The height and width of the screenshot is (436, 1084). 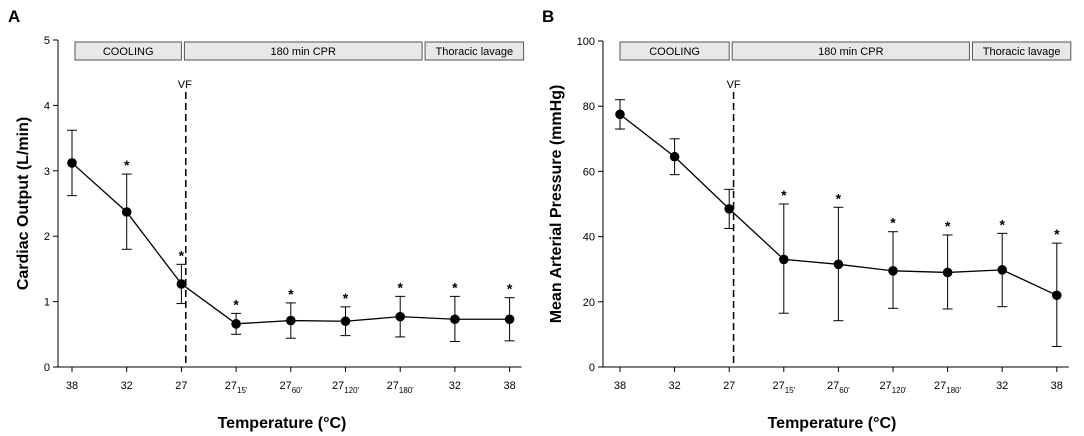 What do you see at coordinates (406, 390) in the screenshot?
I see `x-tick-subscript: 180'` at bounding box center [406, 390].